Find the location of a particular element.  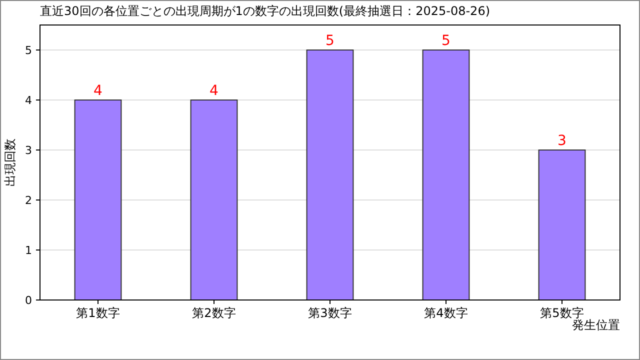

x-tick-label: 第1数字 is located at coordinates (98, 313).